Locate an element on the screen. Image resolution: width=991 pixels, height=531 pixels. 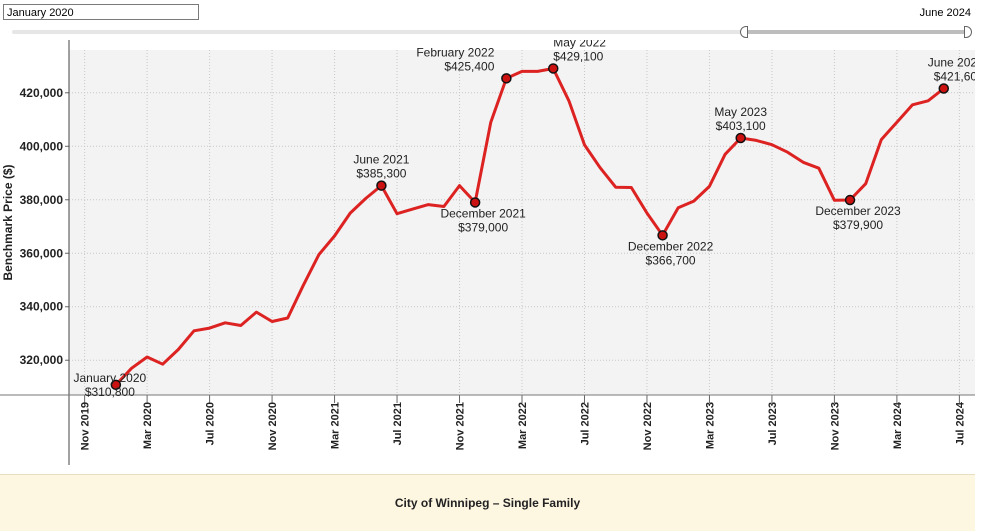
y-axis-label: Benchmark Price ($) is located at coordinates (8, 222).